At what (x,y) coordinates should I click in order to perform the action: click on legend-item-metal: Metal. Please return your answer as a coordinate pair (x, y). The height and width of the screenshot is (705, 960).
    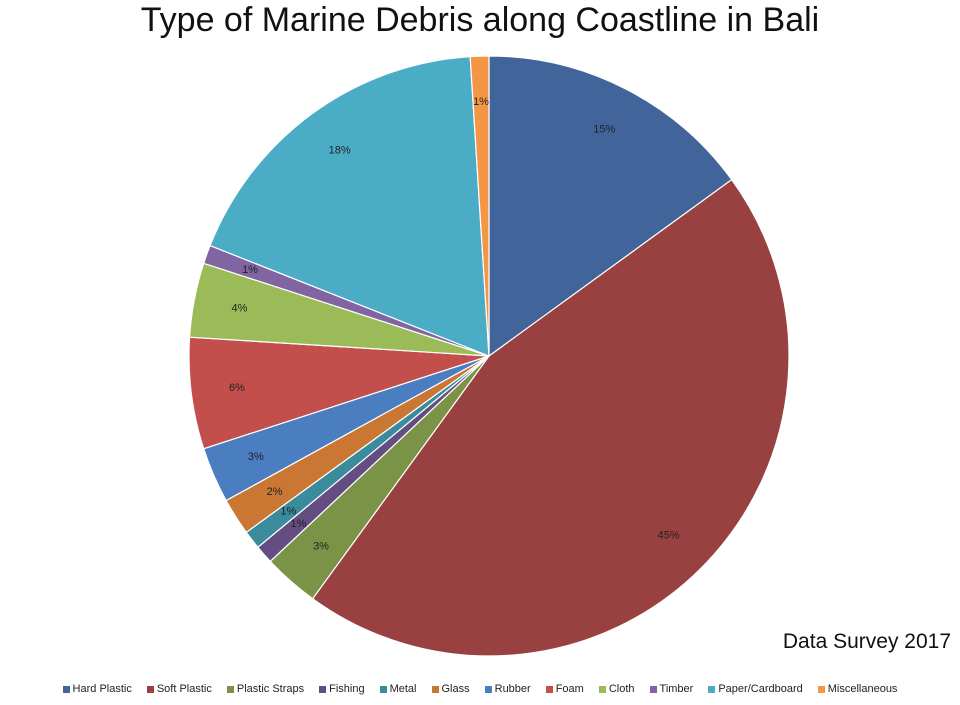
    Looking at the image, I should click on (398, 689).